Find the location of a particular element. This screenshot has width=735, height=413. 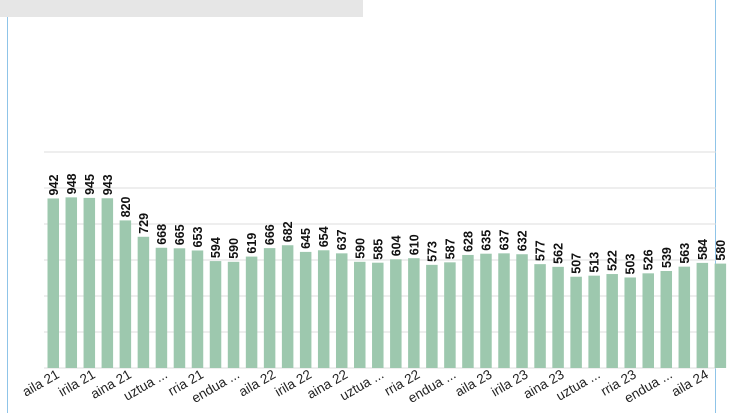

data-label: 942 is located at coordinates (54, 185).